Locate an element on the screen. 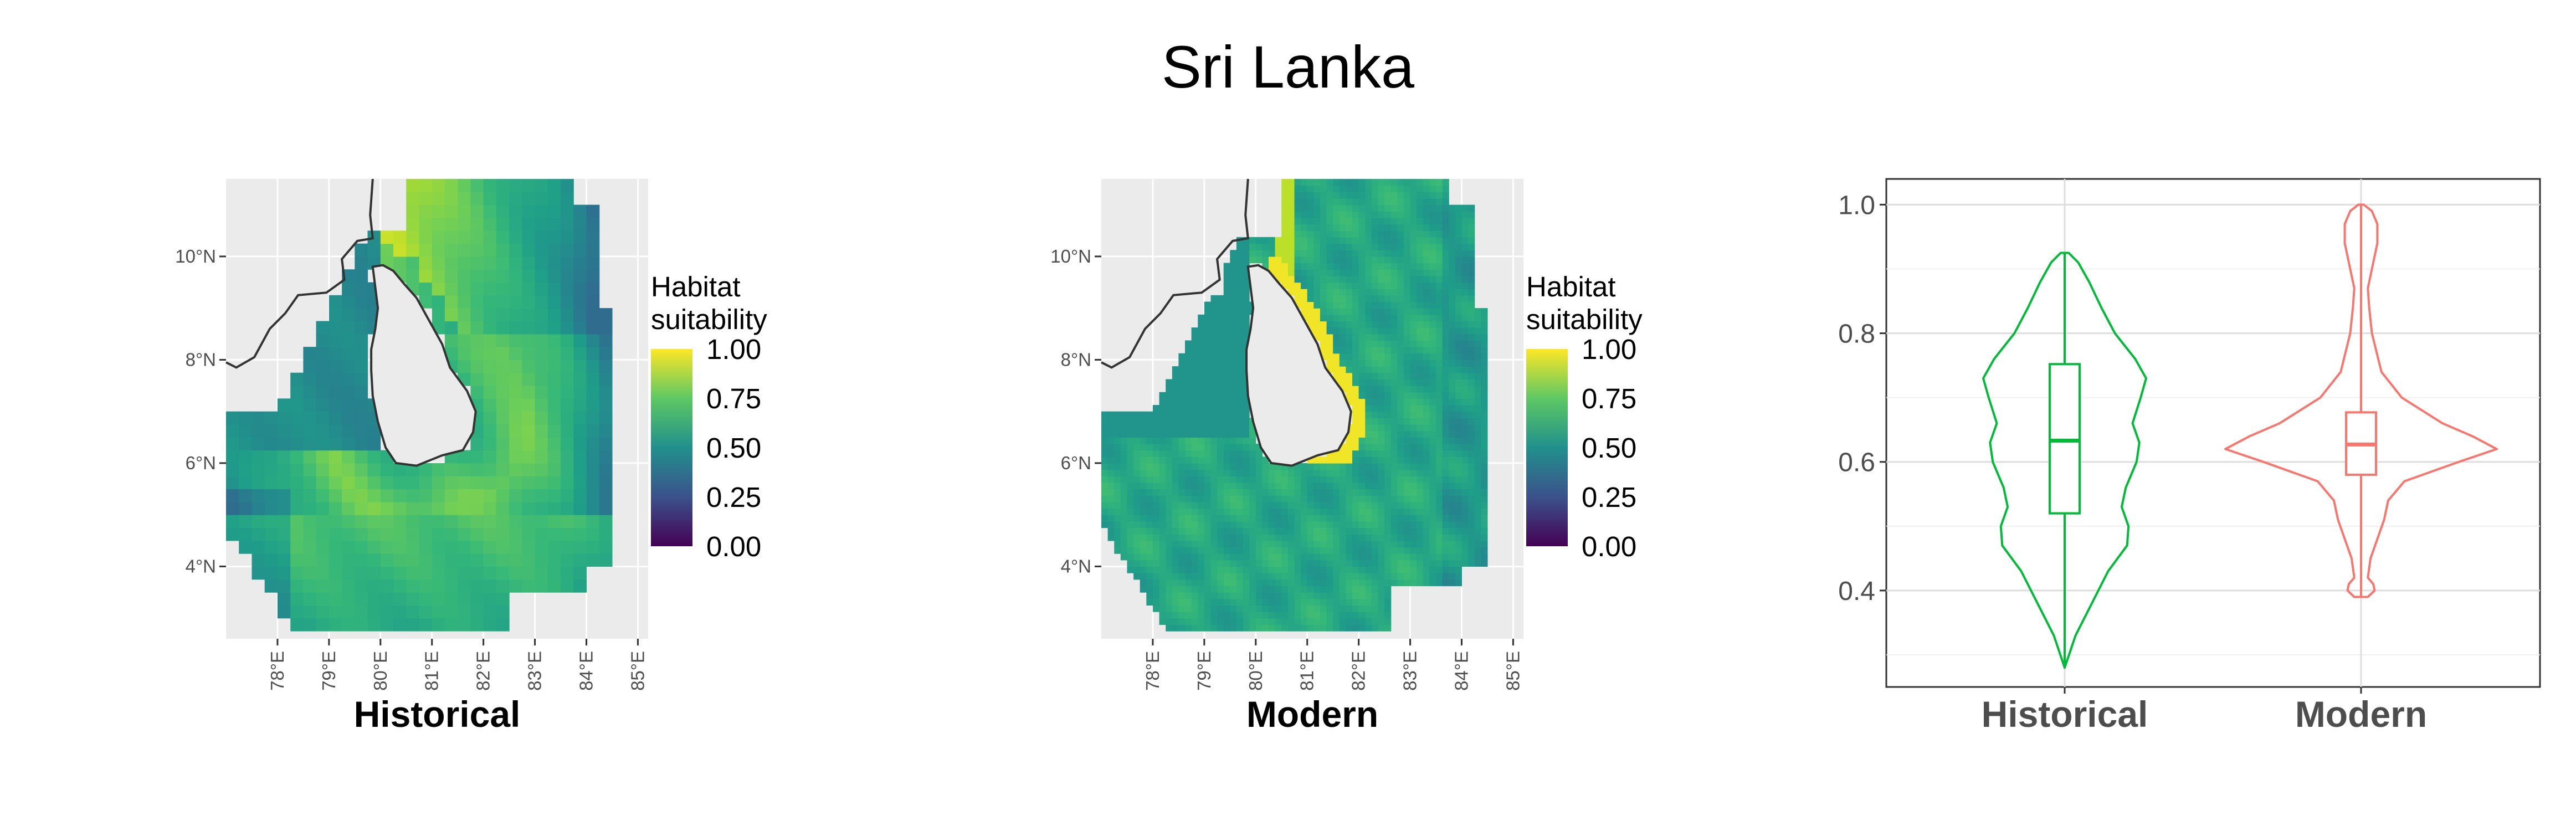  legend-title-line-1: Habitat is located at coordinates (1571, 286).